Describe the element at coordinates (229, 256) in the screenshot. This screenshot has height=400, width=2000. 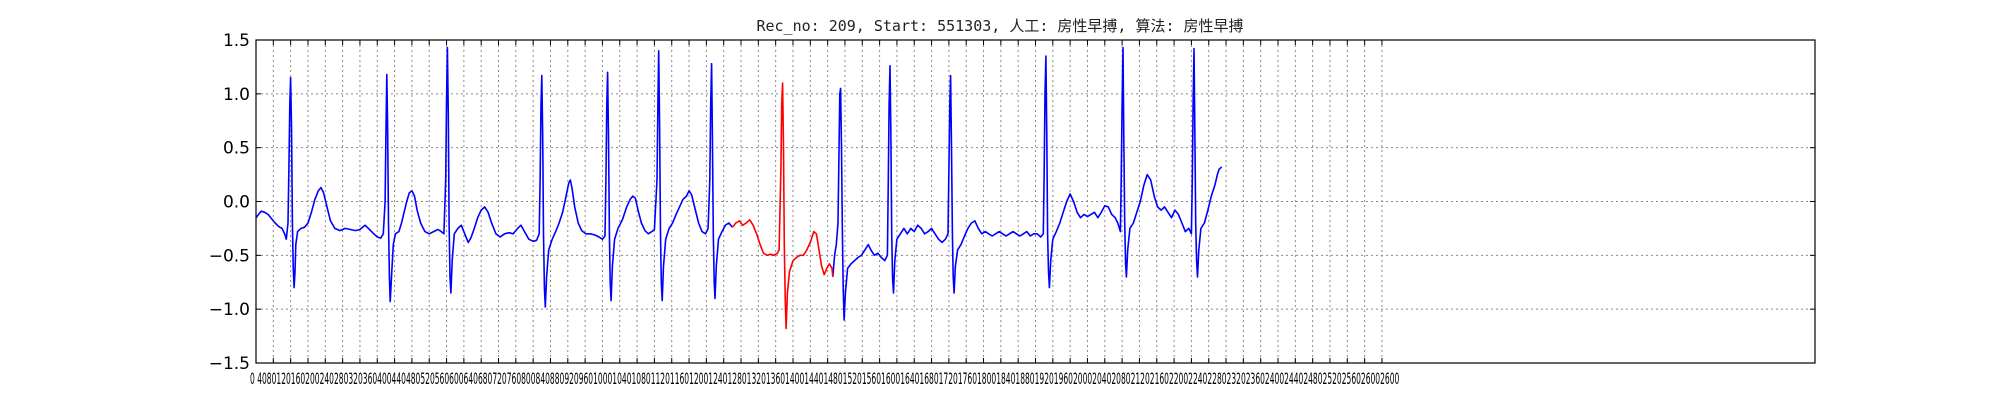
I see `y-tick-label-2: −0.5` at that location.